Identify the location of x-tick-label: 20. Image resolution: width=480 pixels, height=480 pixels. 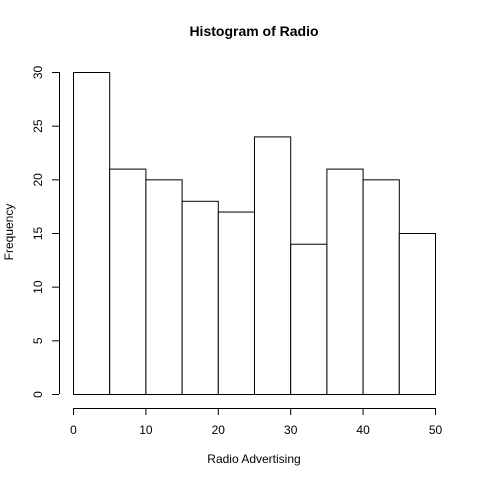
(219, 430).